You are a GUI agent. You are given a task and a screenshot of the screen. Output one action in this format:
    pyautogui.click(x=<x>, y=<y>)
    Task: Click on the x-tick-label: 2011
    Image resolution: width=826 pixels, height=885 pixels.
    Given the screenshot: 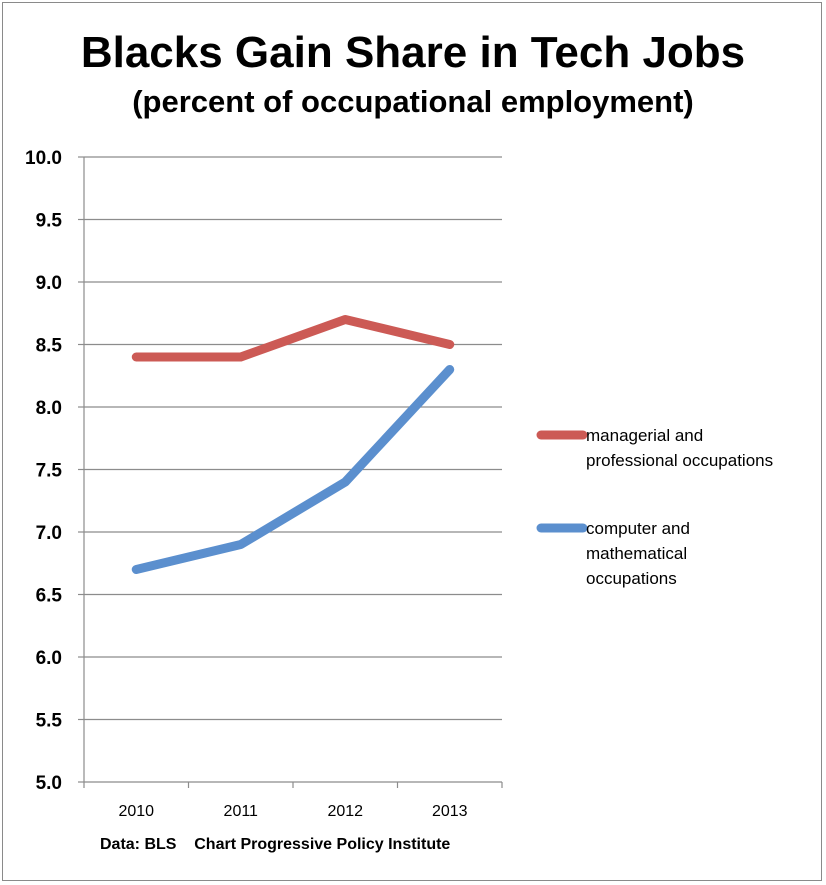 What is the action you would take?
    pyautogui.click(x=241, y=811)
    